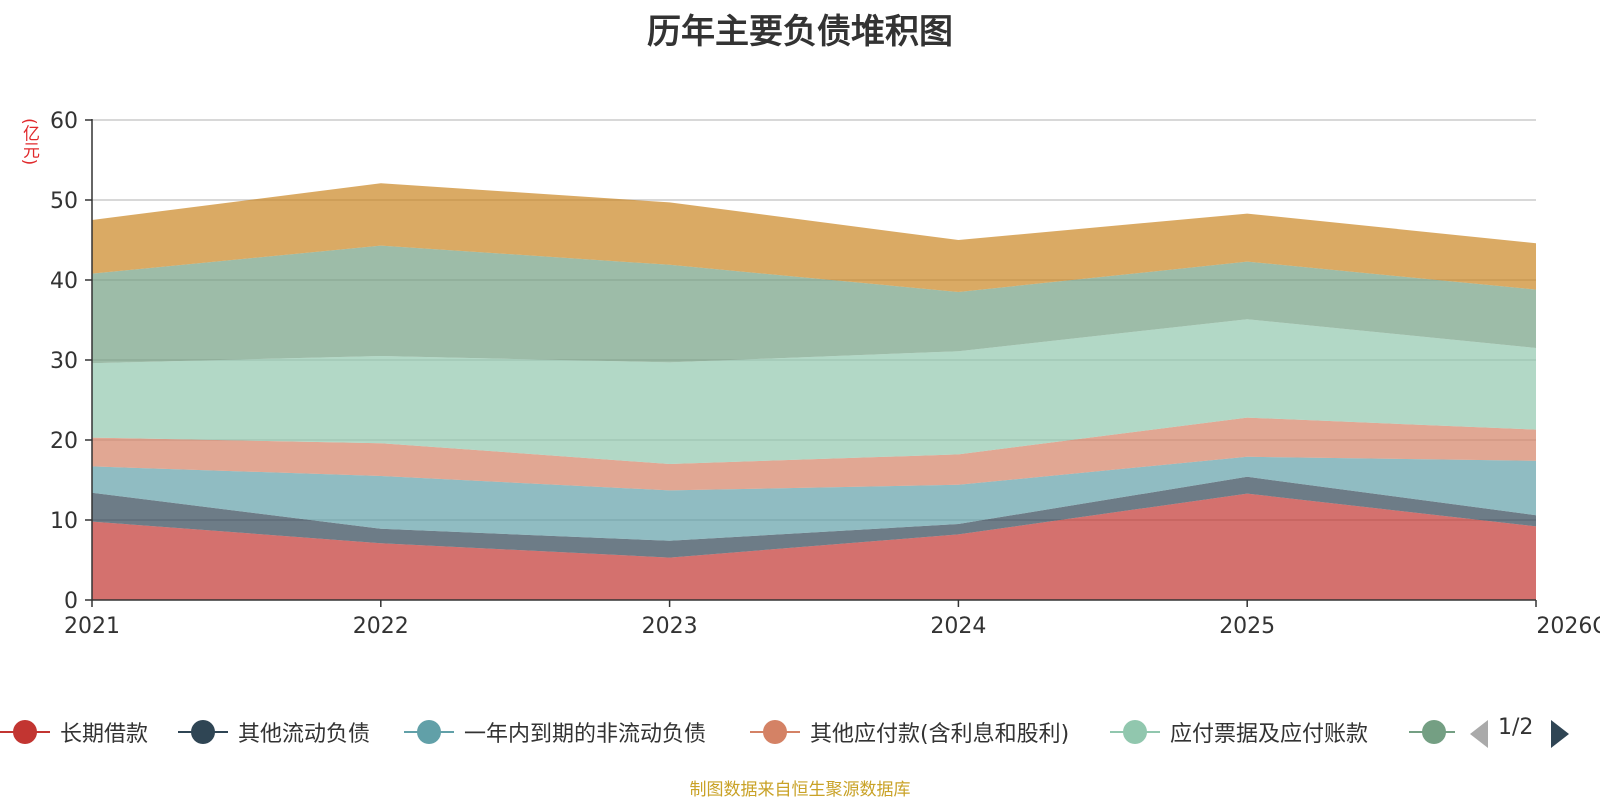  I want to click on source-note: 制图数据来自恒生聚源数据库, so click(800, 790).